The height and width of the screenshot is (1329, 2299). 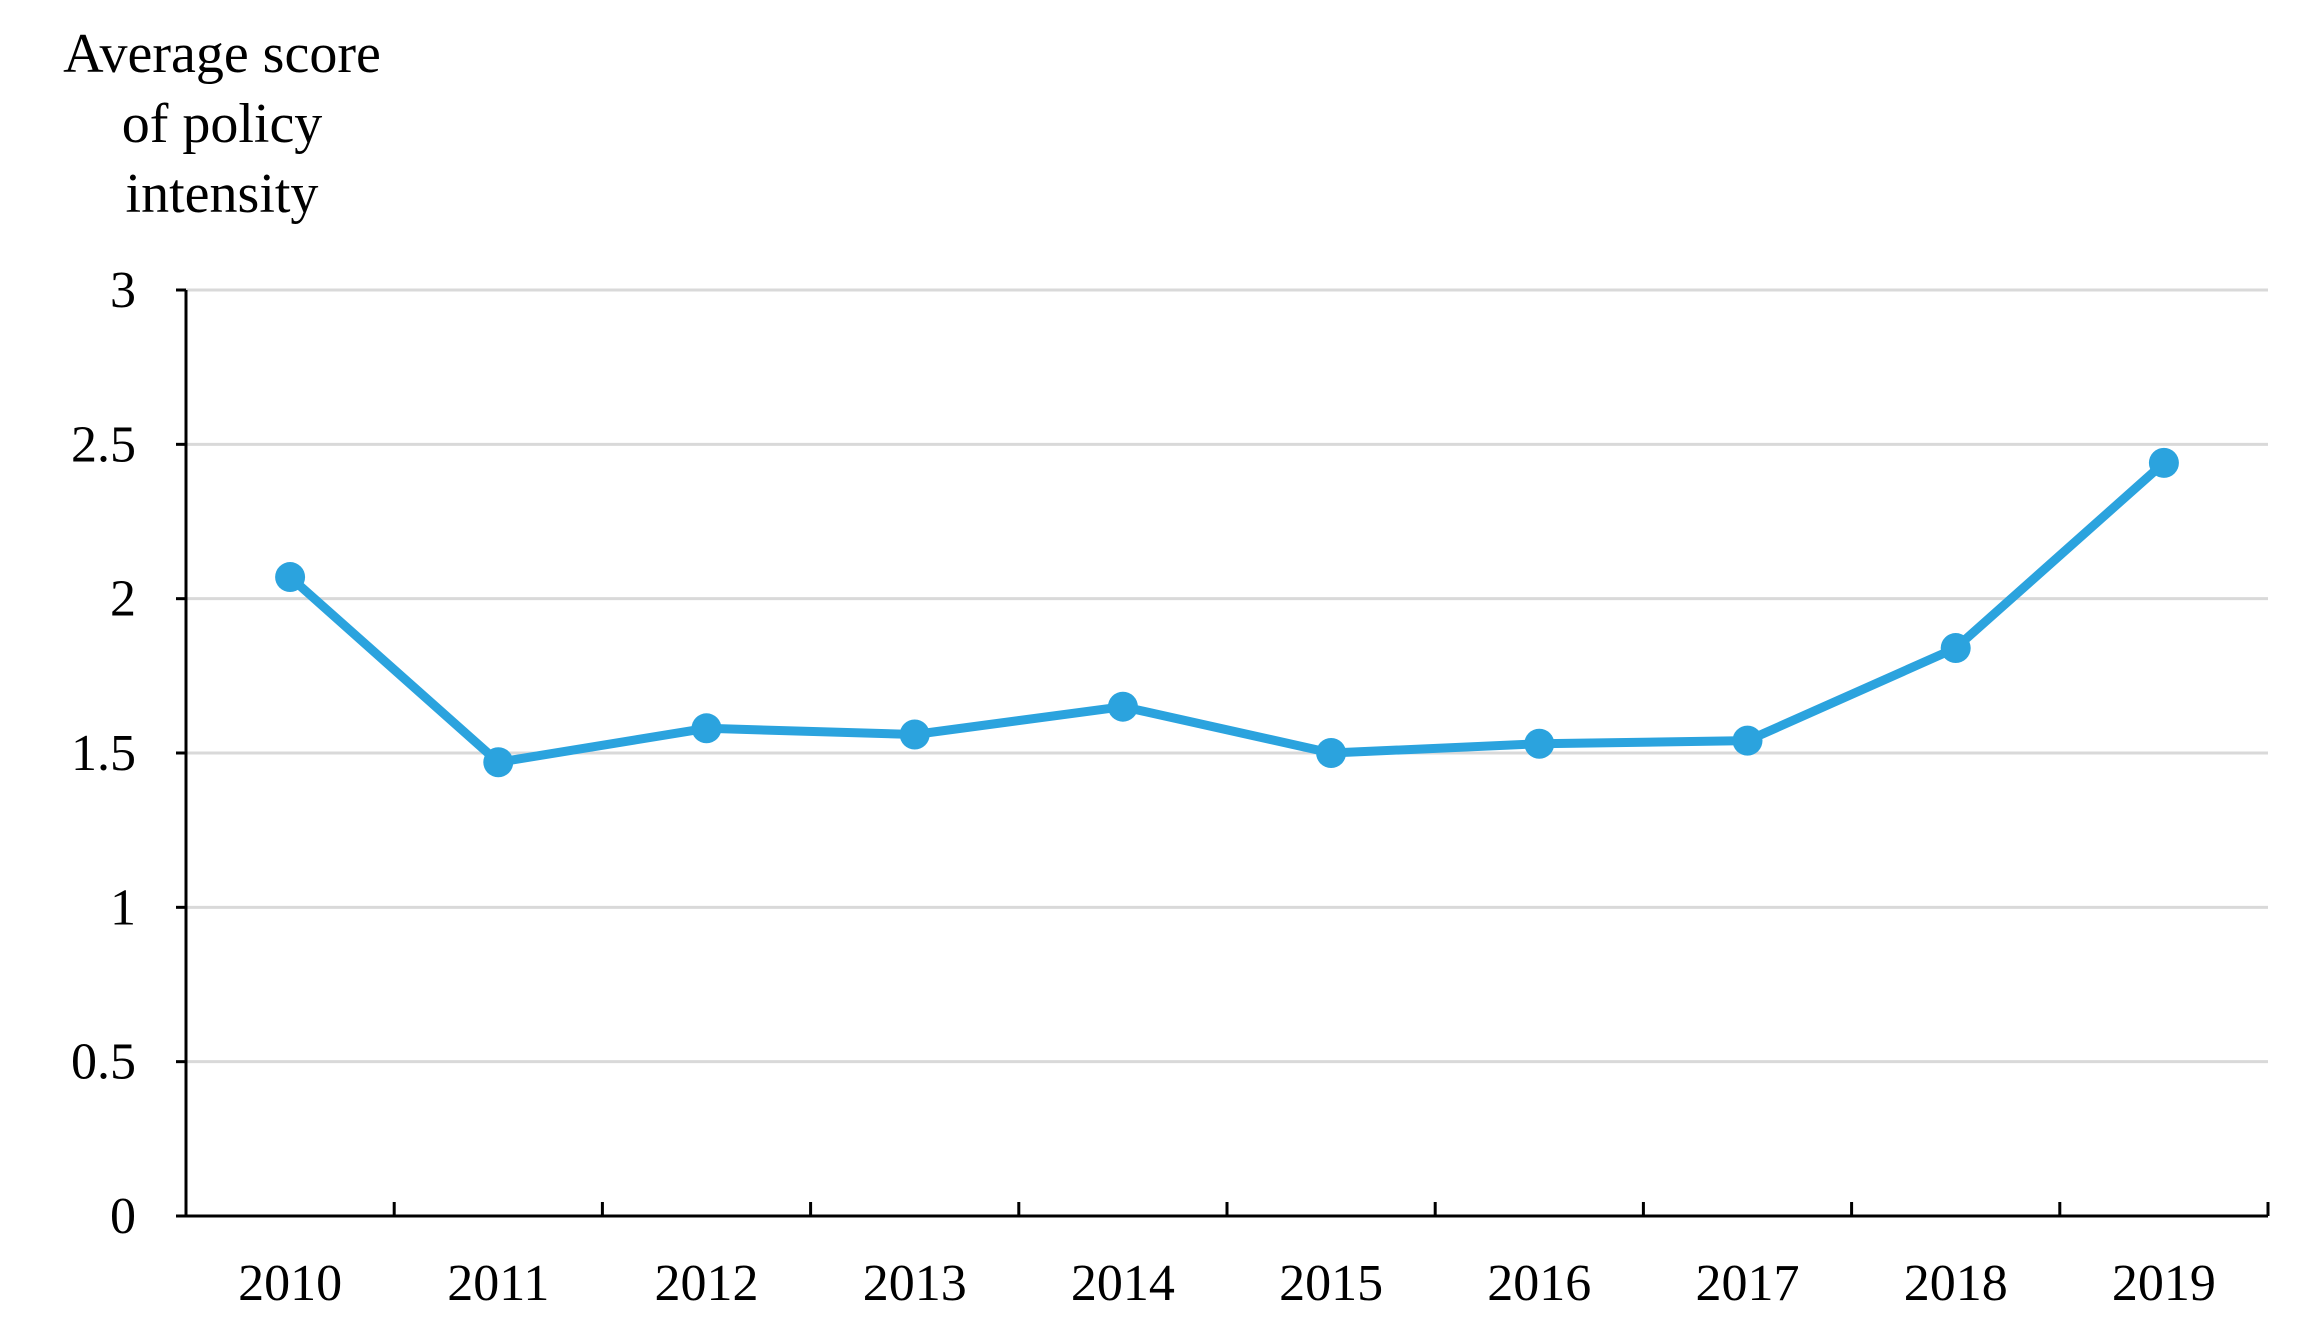 I want to click on y-tick-label: 3, so click(x=123, y=290).